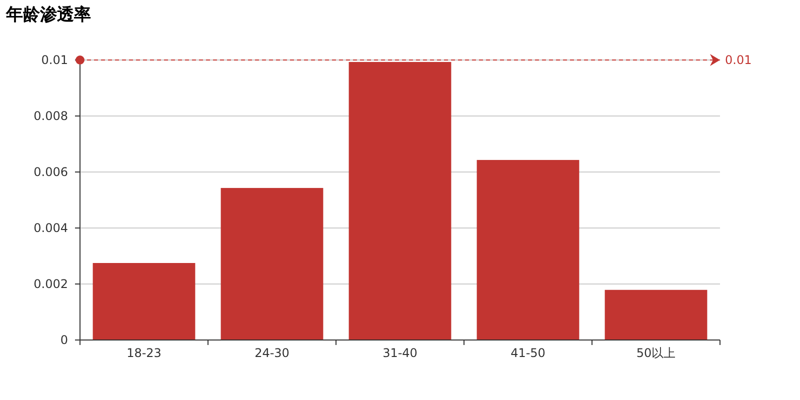 The height and width of the screenshot is (400, 800). What do you see at coordinates (528, 353) in the screenshot?
I see `x-tick-label: 41-50` at bounding box center [528, 353].